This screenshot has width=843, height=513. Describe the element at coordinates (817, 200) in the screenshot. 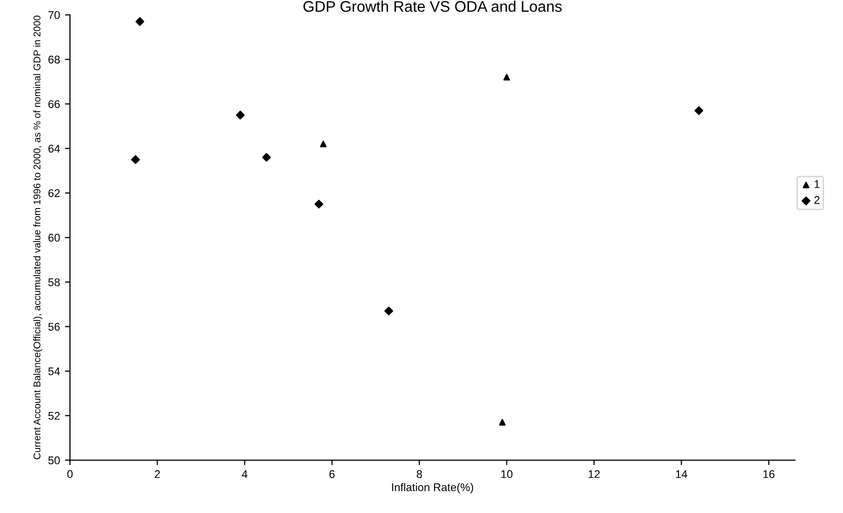

I see `legend-label: 2` at that location.